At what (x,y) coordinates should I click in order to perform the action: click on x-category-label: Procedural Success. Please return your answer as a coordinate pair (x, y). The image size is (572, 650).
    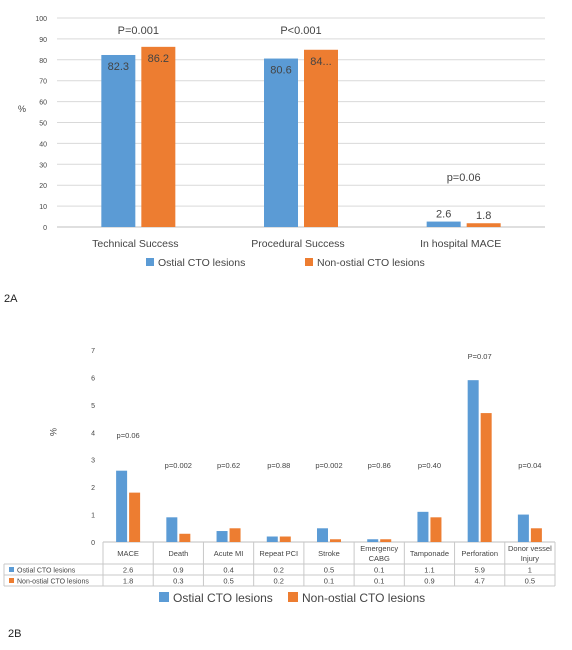
    Looking at the image, I should click on (297, 244).